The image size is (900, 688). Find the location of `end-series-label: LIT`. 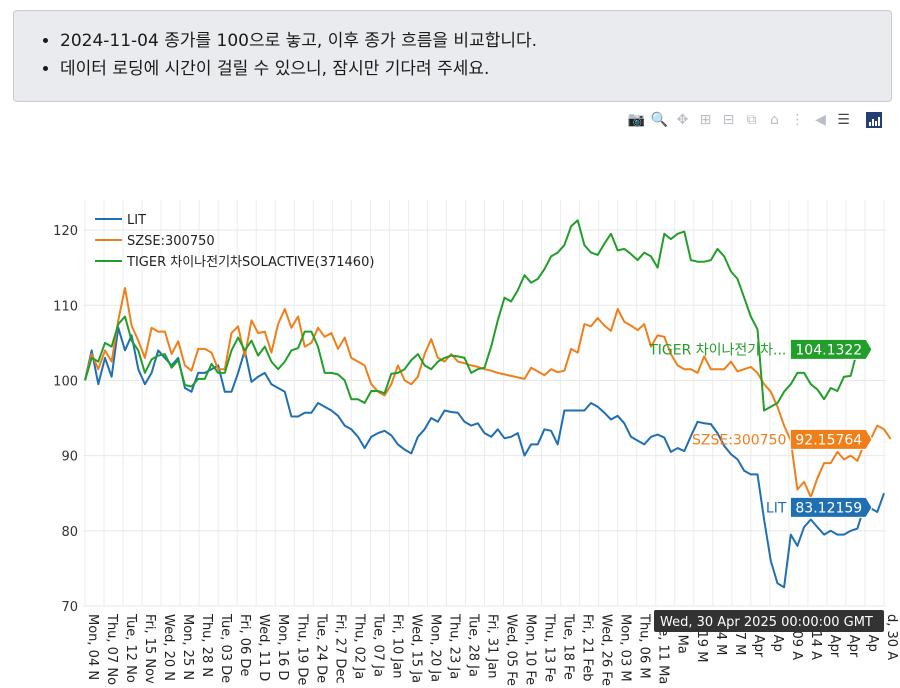

end-series-label: LIT is located at coordinates (776, 508).